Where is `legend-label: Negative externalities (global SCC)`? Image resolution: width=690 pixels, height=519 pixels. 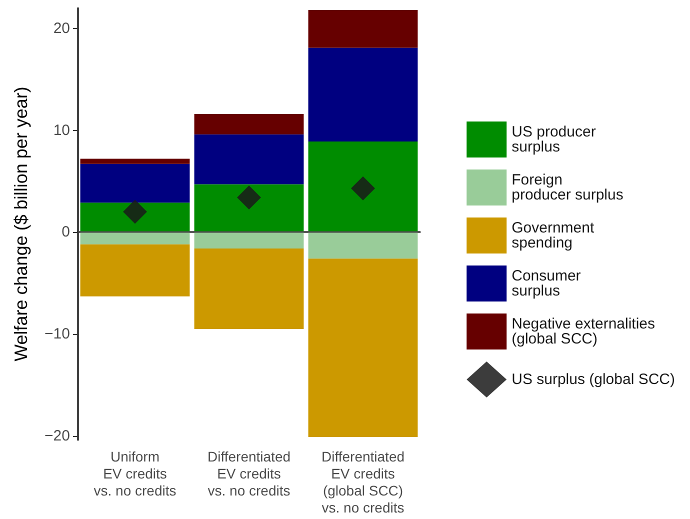
legend-label: Negative externalities (global SCC) is located at coordinates (584, 332).